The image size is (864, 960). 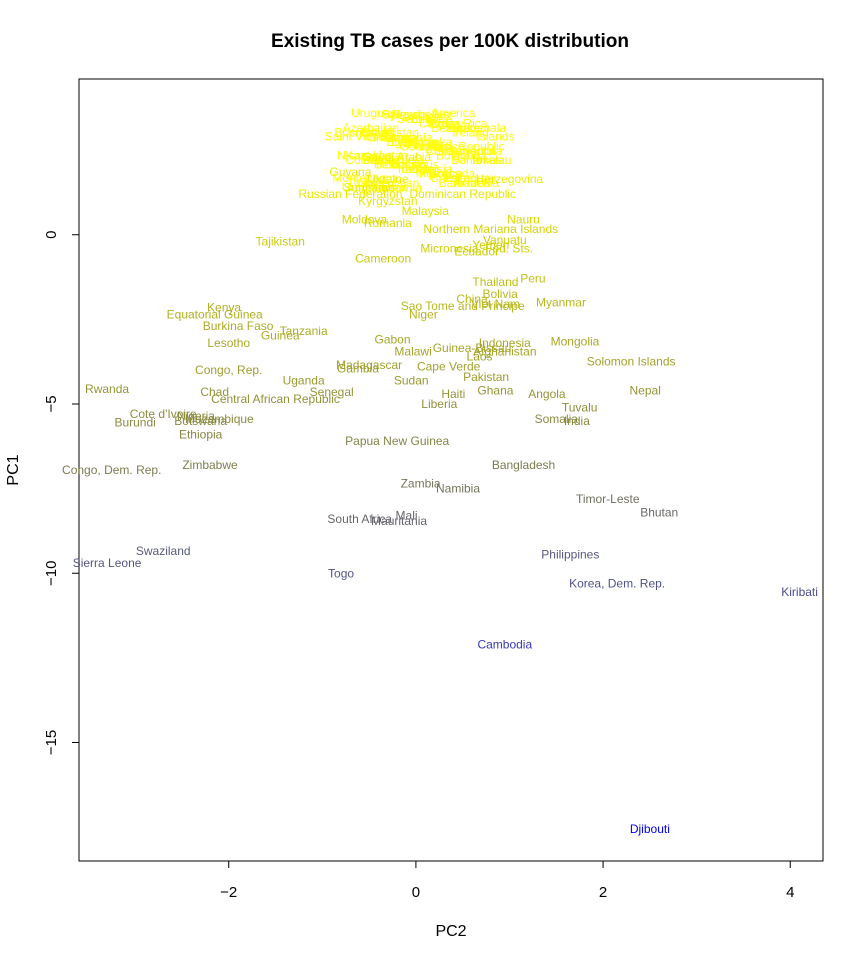 What do you see at coordinates (532, 279) in the screenshot?
I see `point-label: Peru` at bounding box center [532, 279].